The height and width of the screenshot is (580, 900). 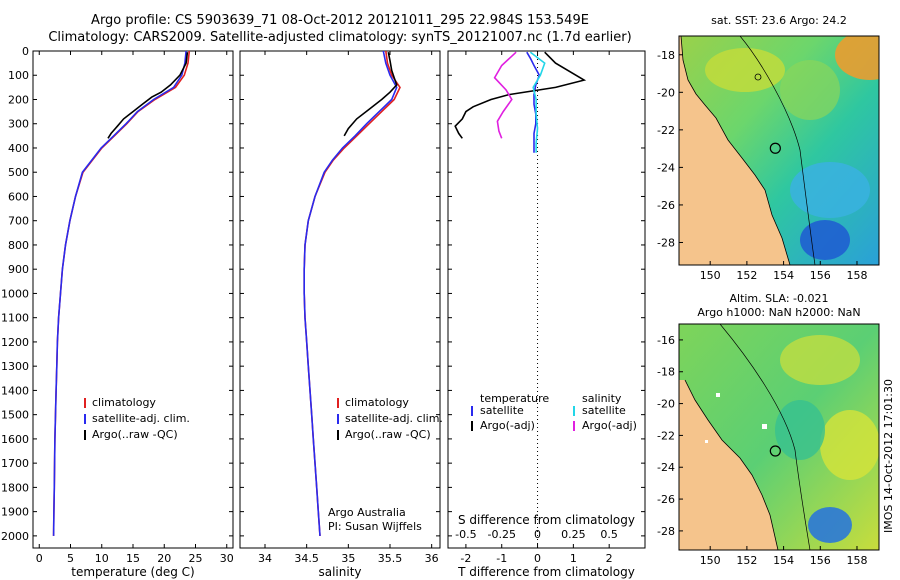 What do you see at coordinates (856, 275) in the screenshot?
I see `sst-lon-label: 158` at bounding box center [856, 275].